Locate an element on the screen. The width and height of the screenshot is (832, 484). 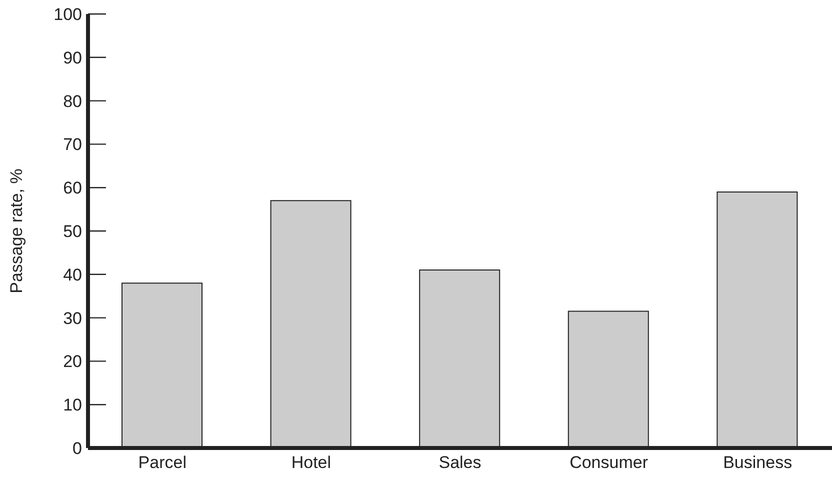
y-tick-label: 60 is located at coordinates (72, 188).